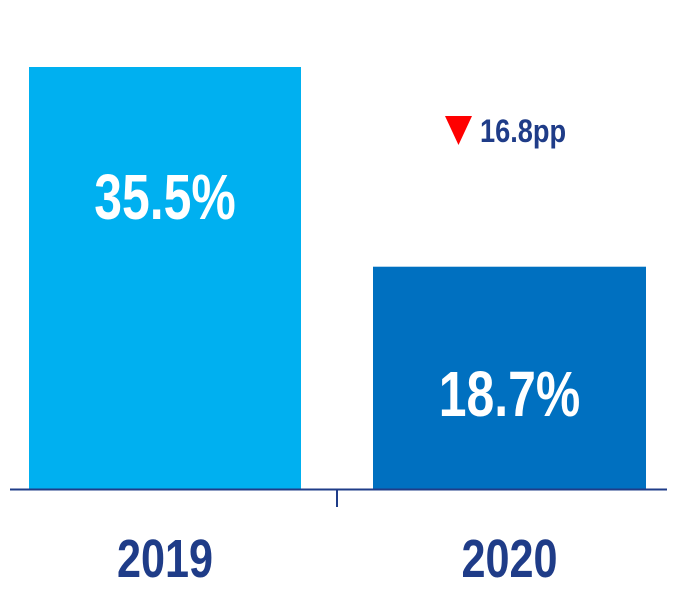 The image size is (676, 594). Describe the element at coordinates (165, 560) in the screenshot. I see `x-tick-label-2019: 2019` at that location.